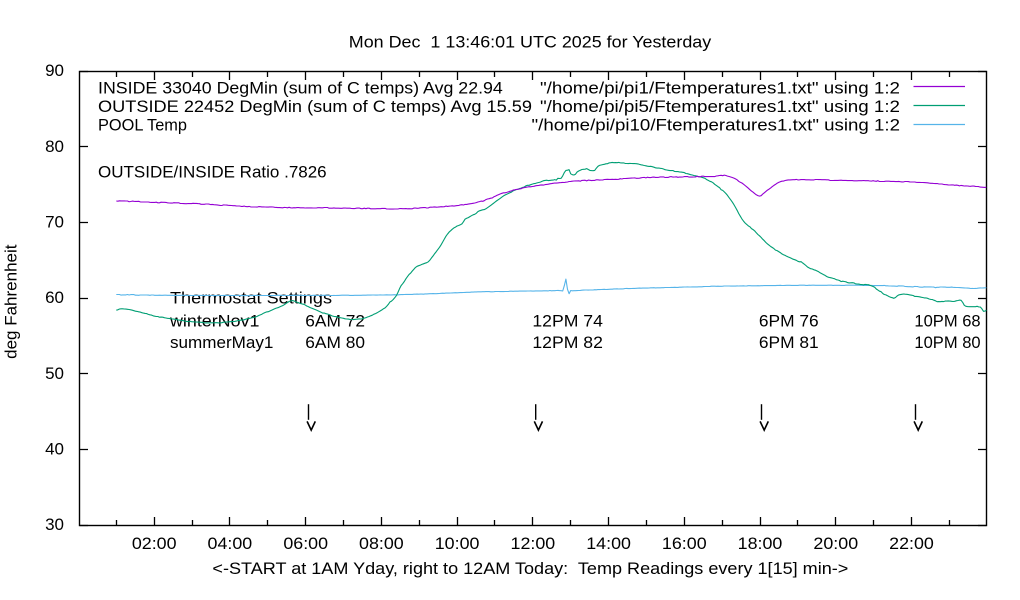 This screenshot has width=1020, height=600. I want to click on svg-text: POOL Temp, so click(142, 125).